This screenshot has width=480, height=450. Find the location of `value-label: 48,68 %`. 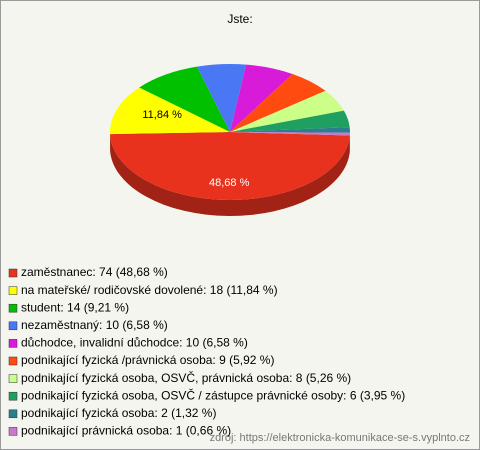

value-label: 48,68 % is located at coordinates (229, 183).